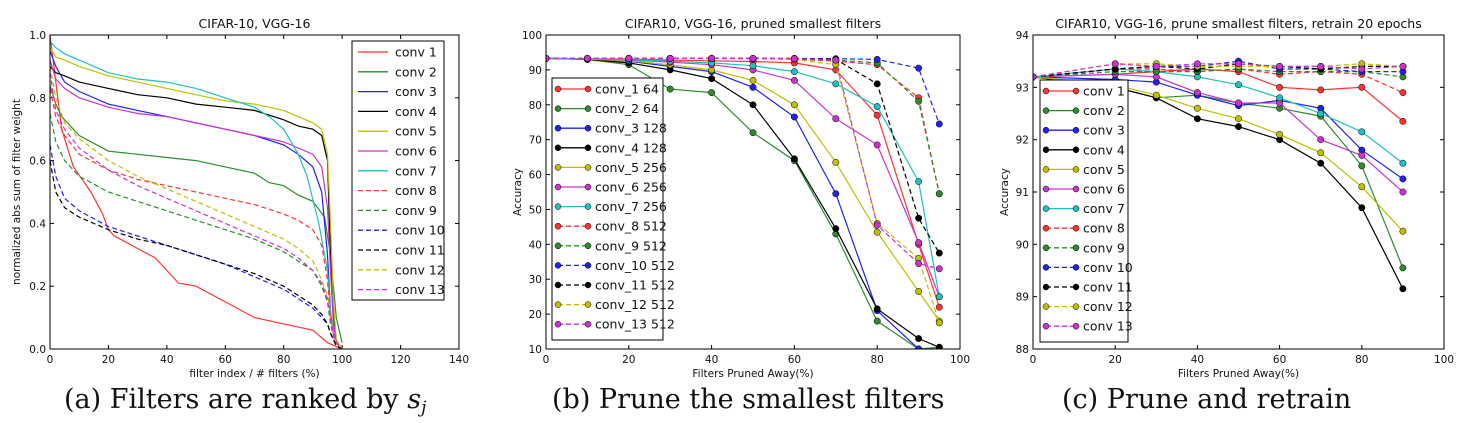 This screenshot has width=1460, height=423. Describe the element at coordinates (1022, 298) in the screenshot. I see `y-tick-label: 89` at that location.